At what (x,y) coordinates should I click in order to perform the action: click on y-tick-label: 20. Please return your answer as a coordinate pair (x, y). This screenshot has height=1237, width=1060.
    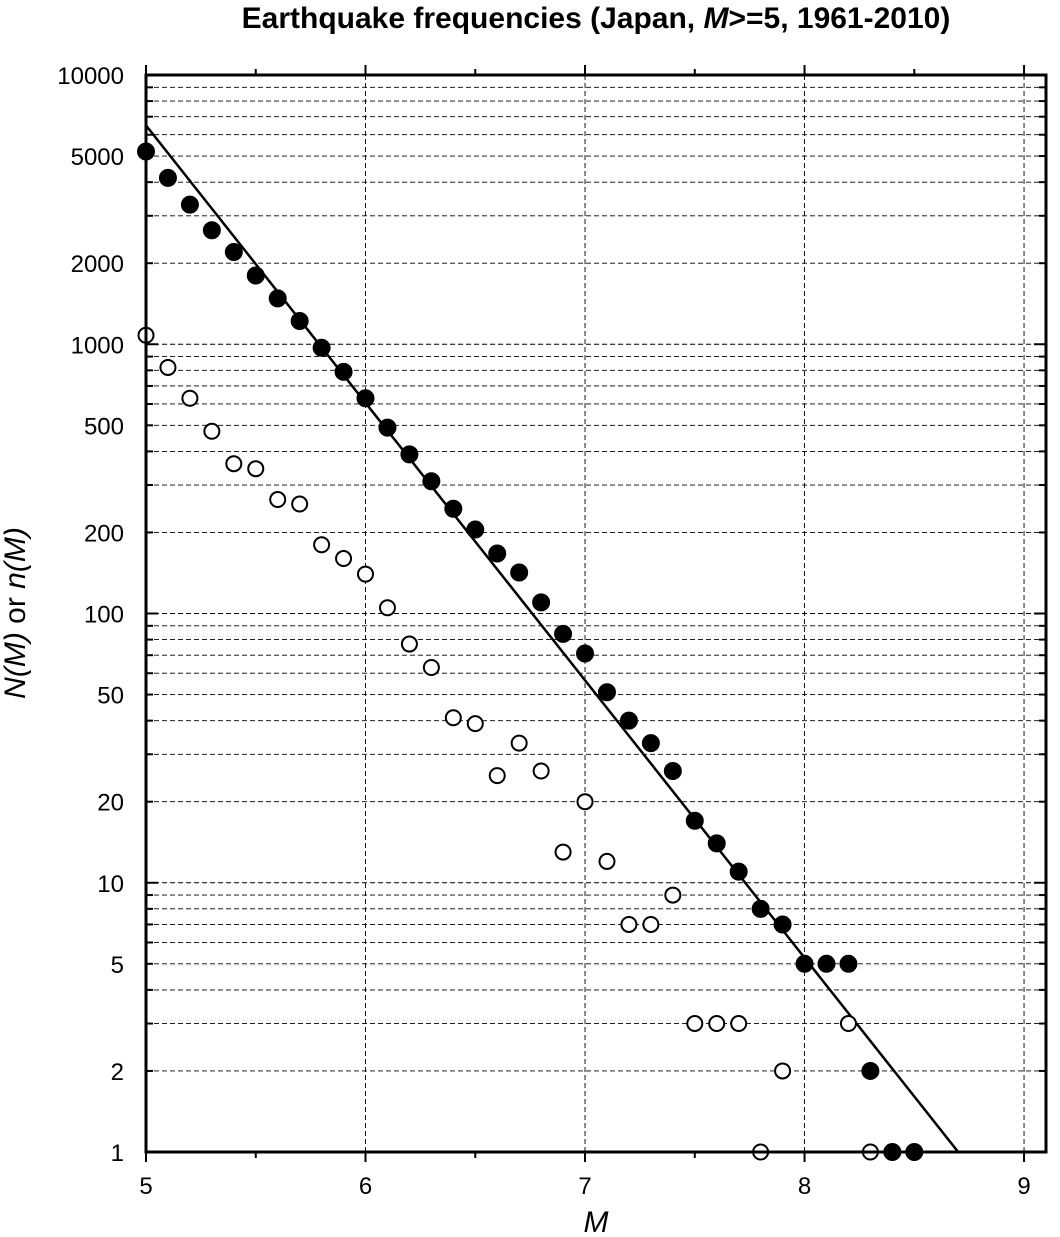
    Looking at the image, I should click on (110, 803).